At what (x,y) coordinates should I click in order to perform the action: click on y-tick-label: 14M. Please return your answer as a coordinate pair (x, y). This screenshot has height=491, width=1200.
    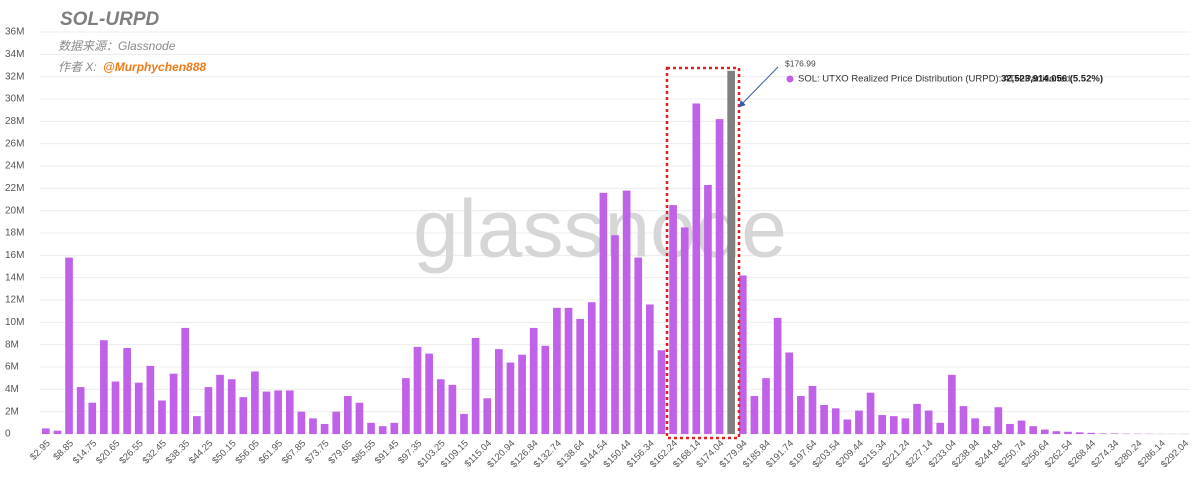
    Looking at the image, I should click on (14, 277).